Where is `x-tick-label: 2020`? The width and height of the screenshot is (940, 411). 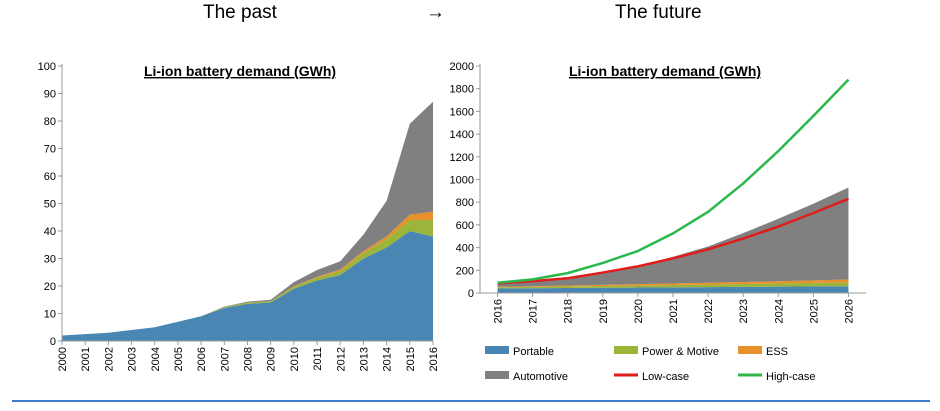 x-tick-label: 2020 is located at coordinates (639, 311).